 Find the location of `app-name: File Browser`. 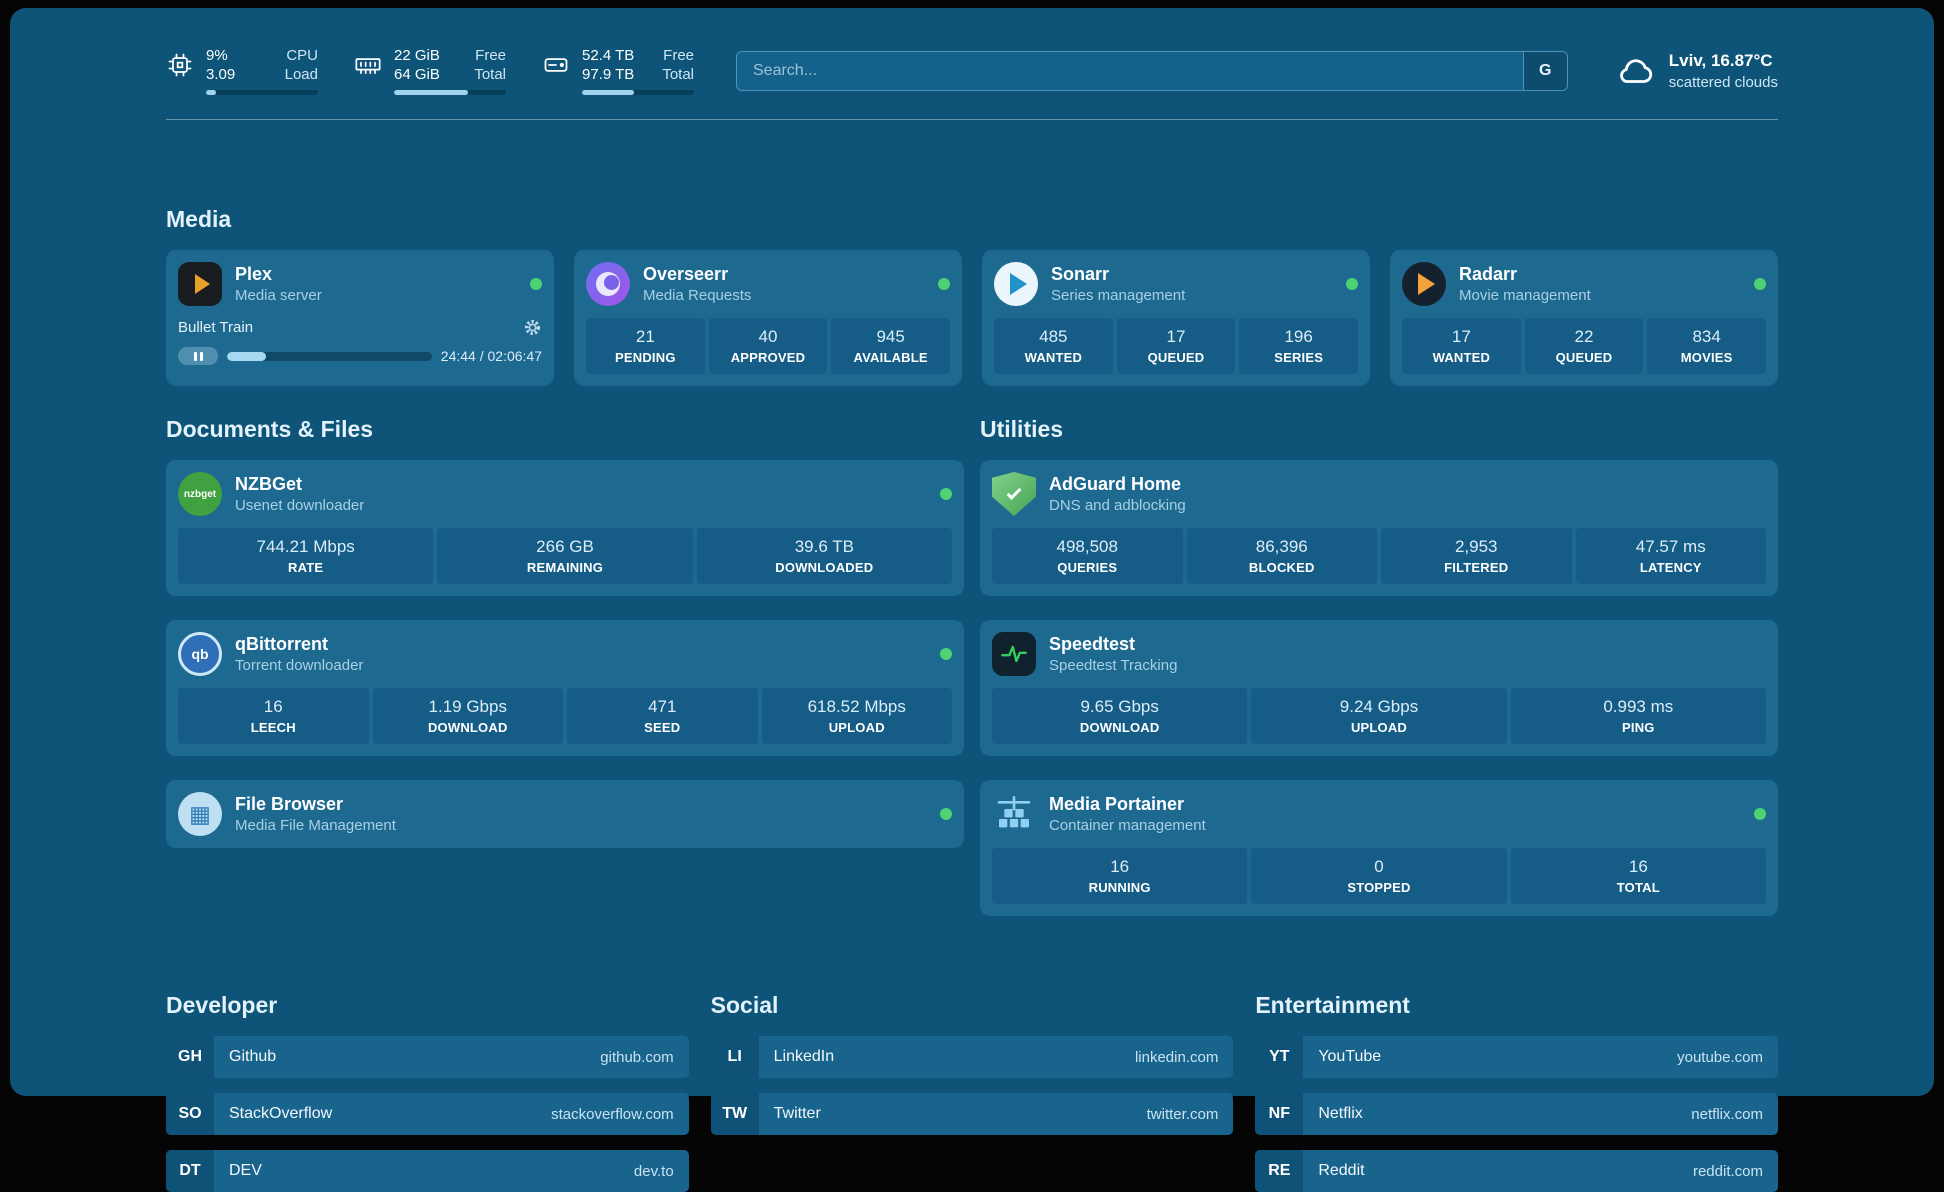

app-name: File Browser is located at coordinates (289, 804).